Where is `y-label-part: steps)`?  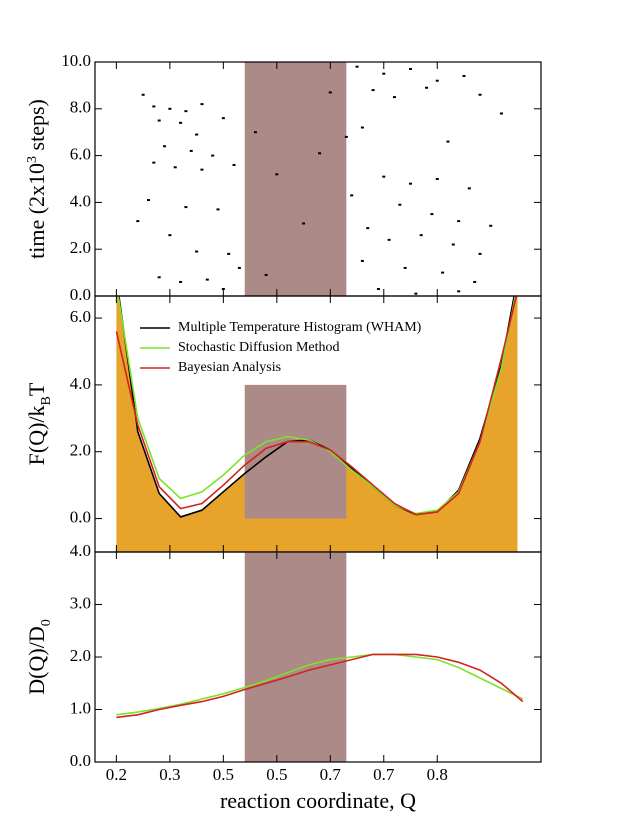 y-label-part: steps) is located at coordinates (36, 127).